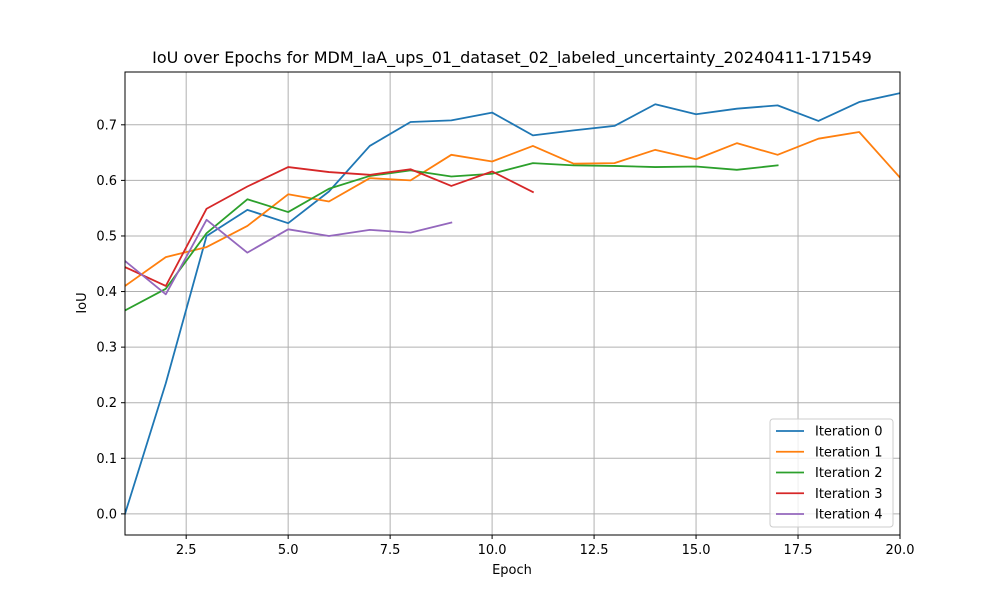 The image size is (1000, 600). What do you see at coordinates (849, 494) in the screenshot?
I see `legend-label: Iteration 3` at bounding box center [849, 494].